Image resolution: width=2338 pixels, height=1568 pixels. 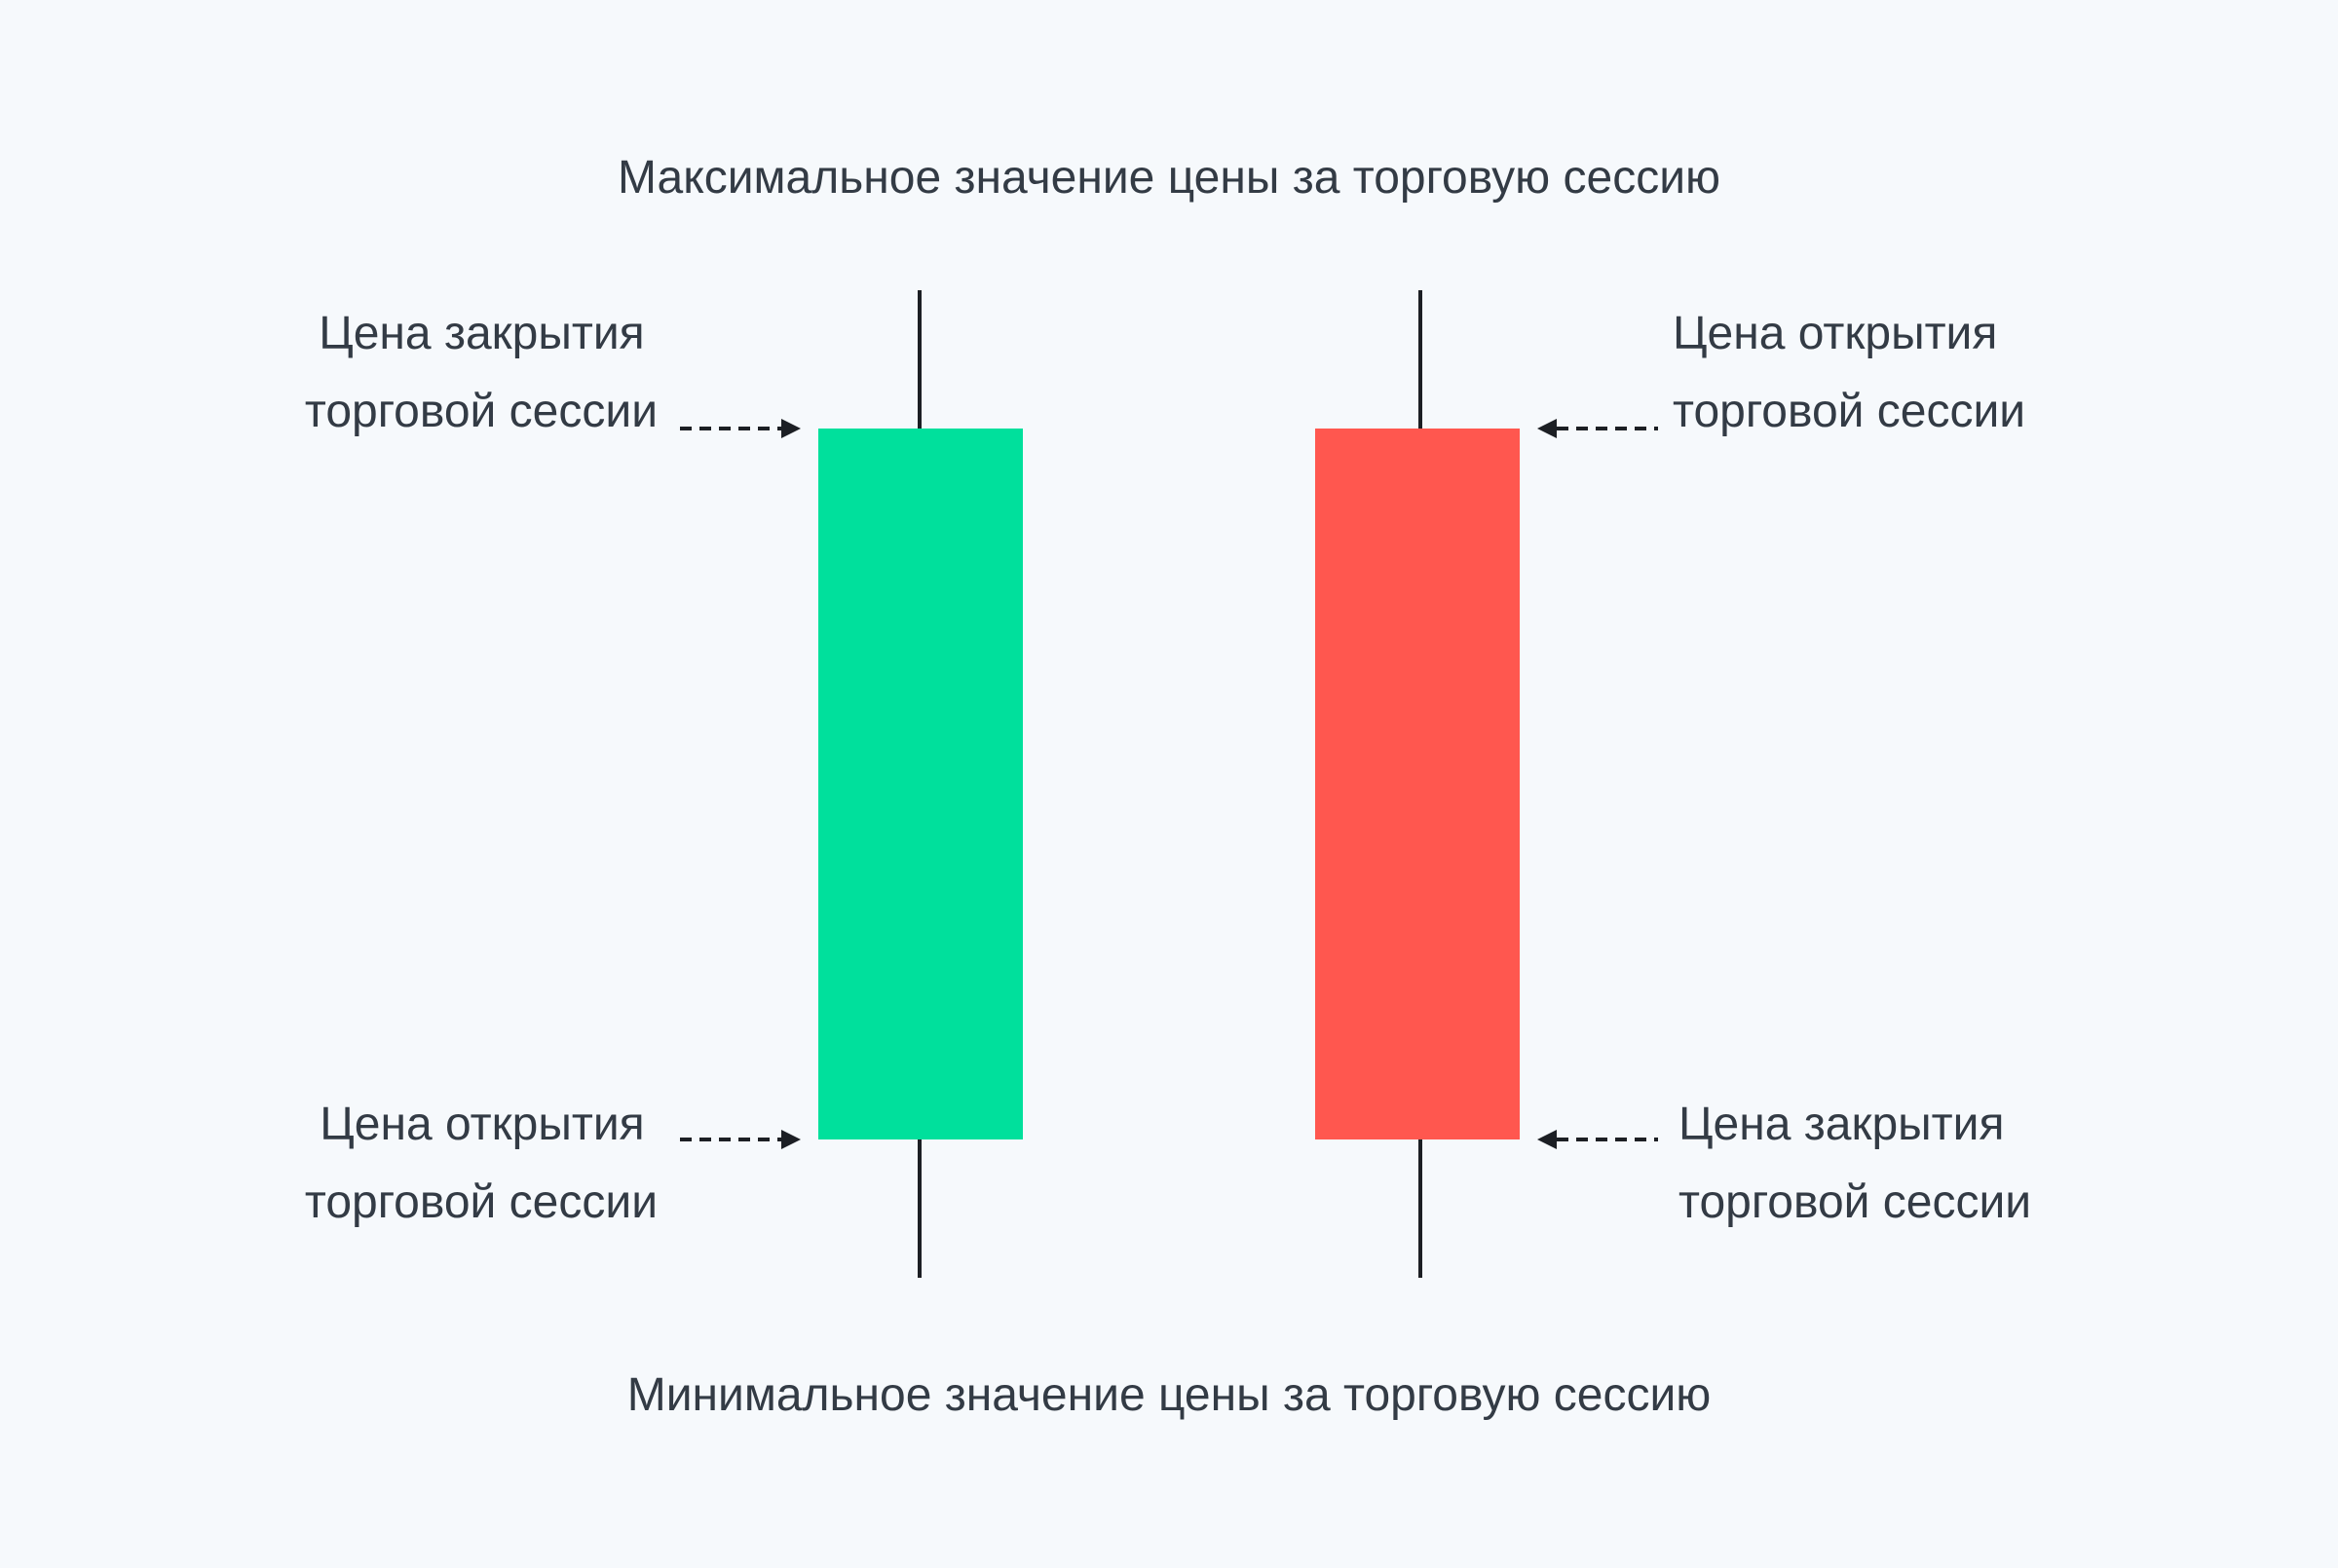 I want to click on bullish-close-label: Цена закрытия торговой сессии, so click(x=553, y=373).